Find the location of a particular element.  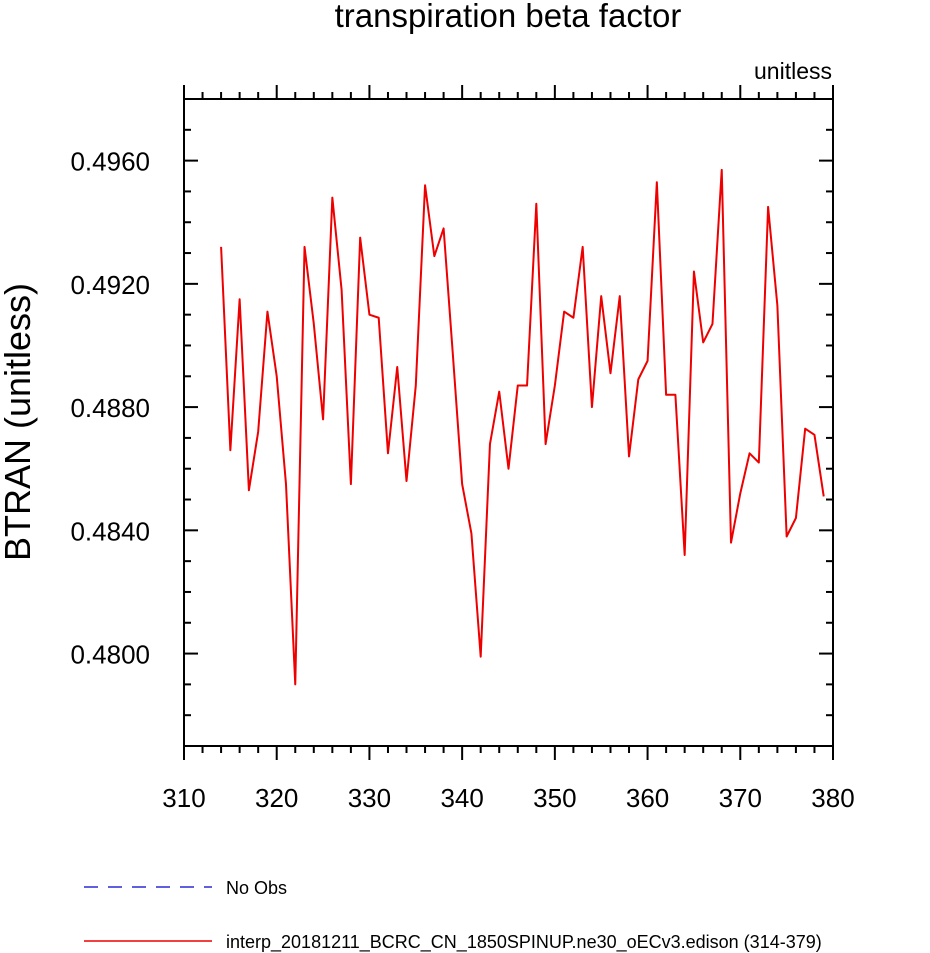

chart-title: transpiration beta factor is located at coordinates (508, 17).